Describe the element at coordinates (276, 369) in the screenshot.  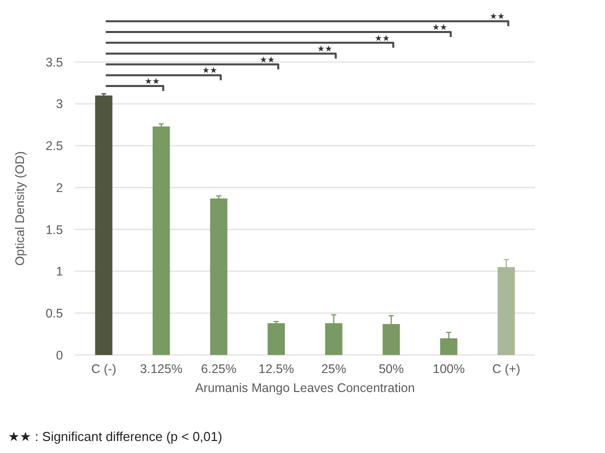
I see `x-tick-label: 12.5%` at that location.